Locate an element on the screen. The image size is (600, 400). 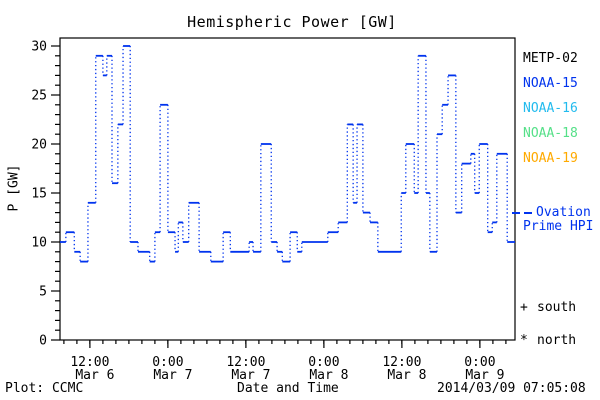
ovation-line-sample-row: Ovation is located at coordinates (552, 213).